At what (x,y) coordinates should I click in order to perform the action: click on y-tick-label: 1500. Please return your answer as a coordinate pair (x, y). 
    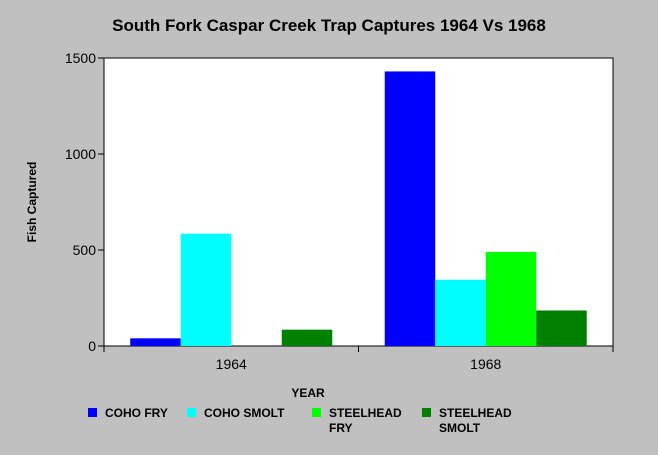
    Looking at the image, I should click on (80, 58).